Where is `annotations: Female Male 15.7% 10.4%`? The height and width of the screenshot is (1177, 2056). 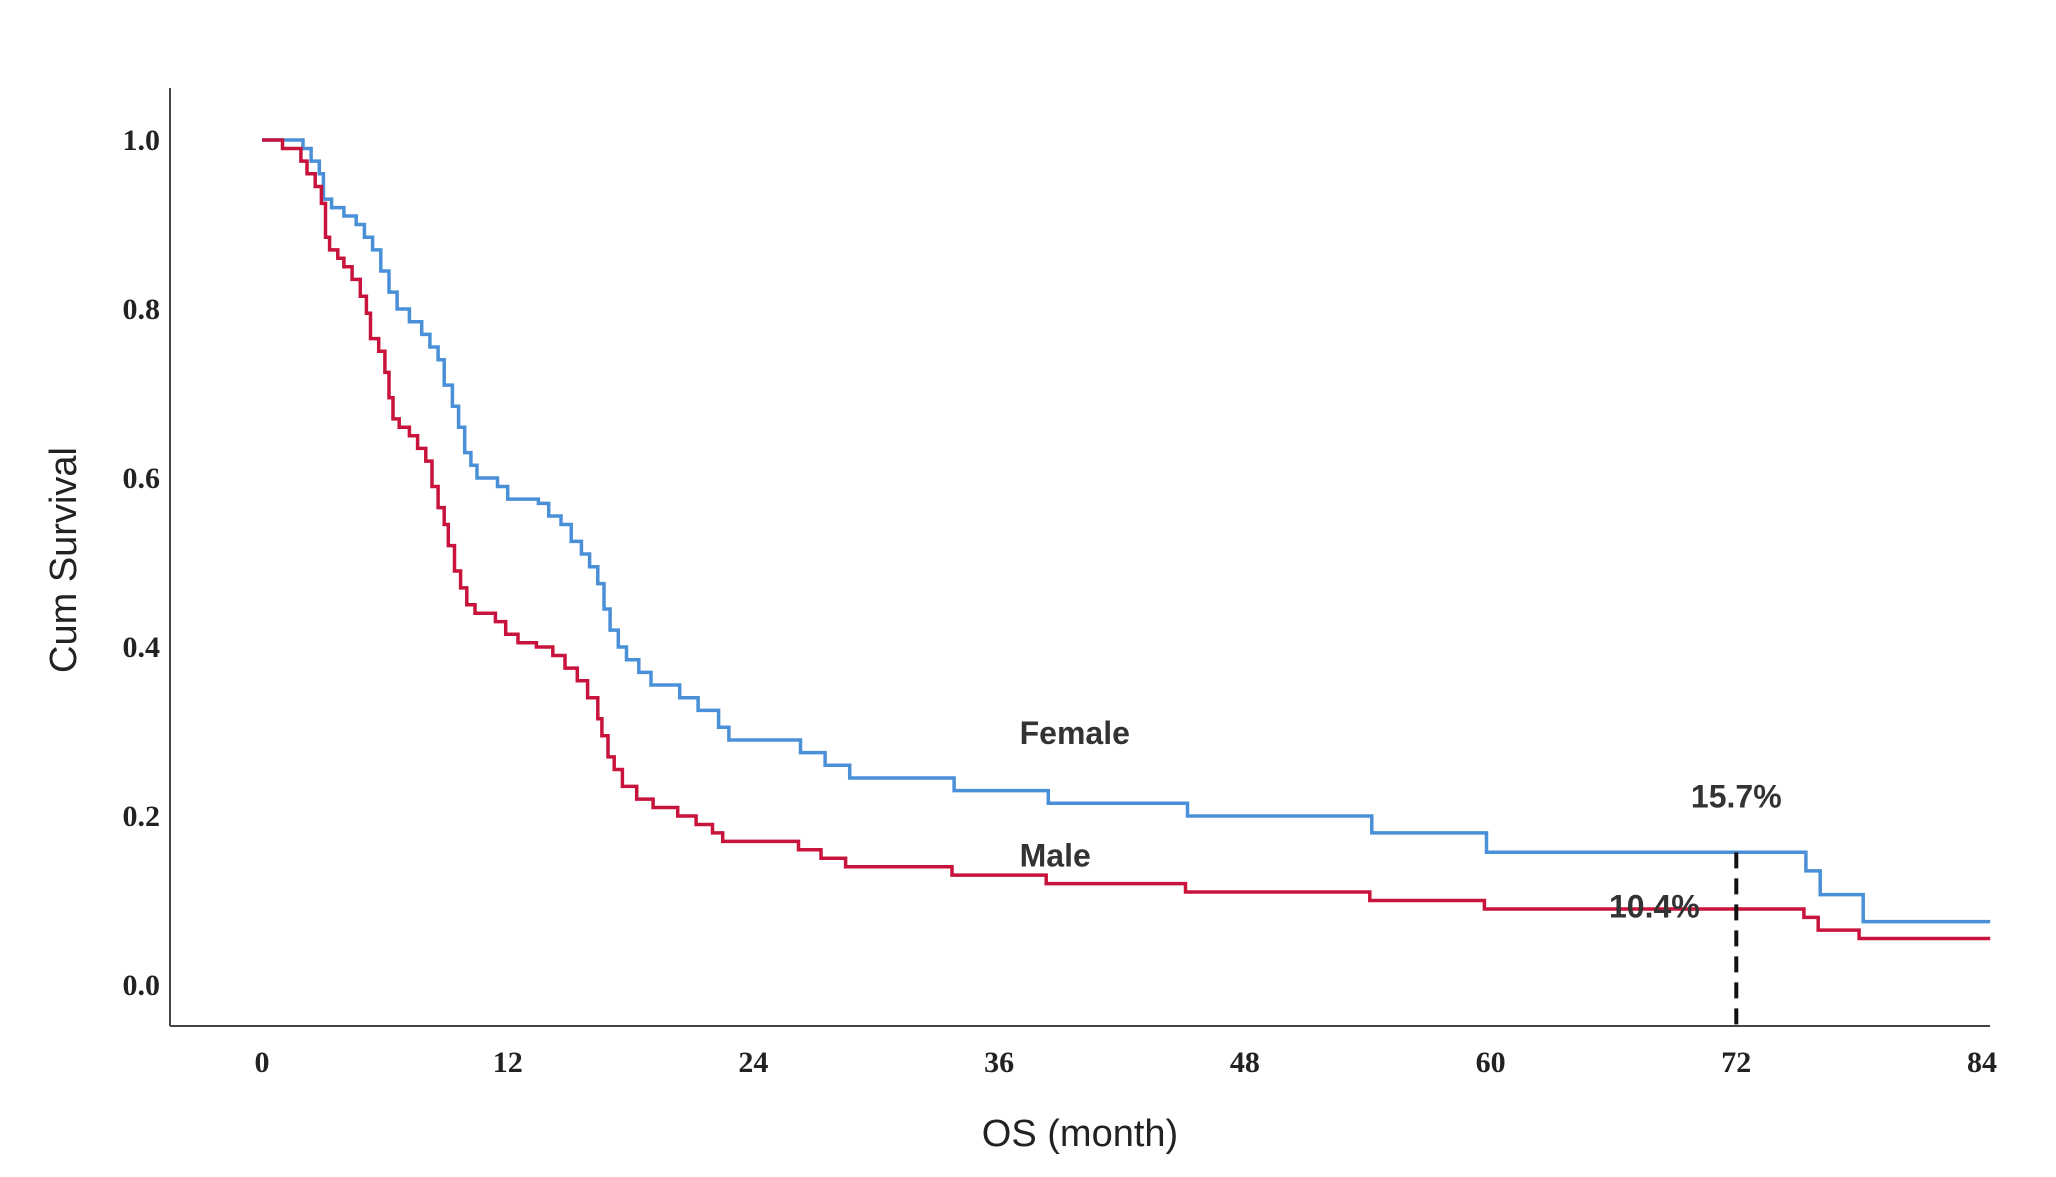 annotations: Female Male 15.7% 10.4% is located at coordinates (1401, 870).